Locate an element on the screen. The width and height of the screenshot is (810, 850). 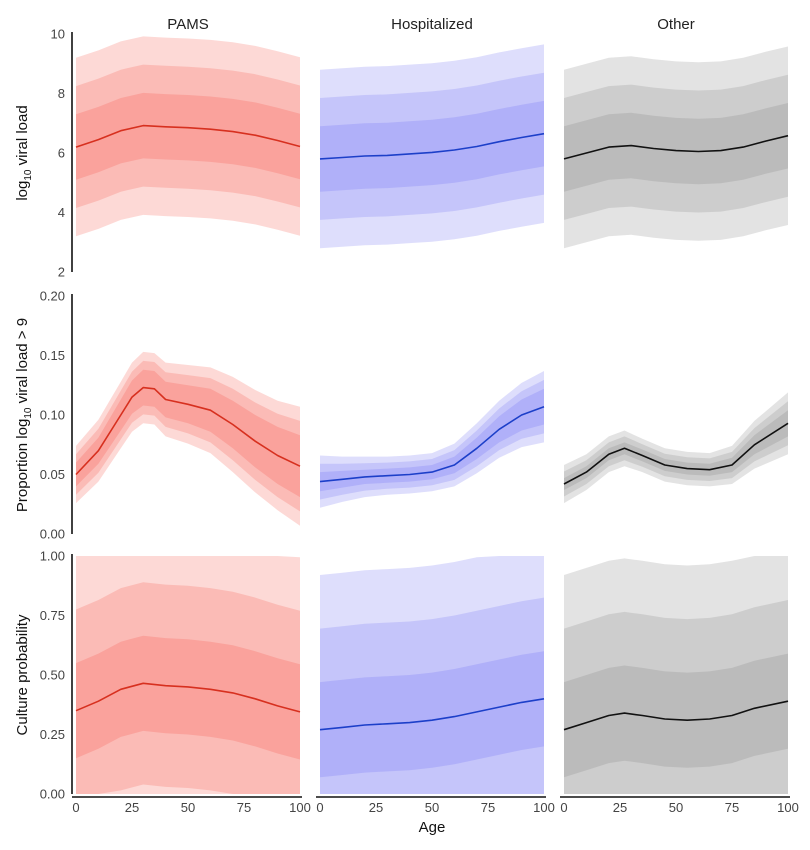
y-tick-label: 0.50 is located at coordinates (52, 675).